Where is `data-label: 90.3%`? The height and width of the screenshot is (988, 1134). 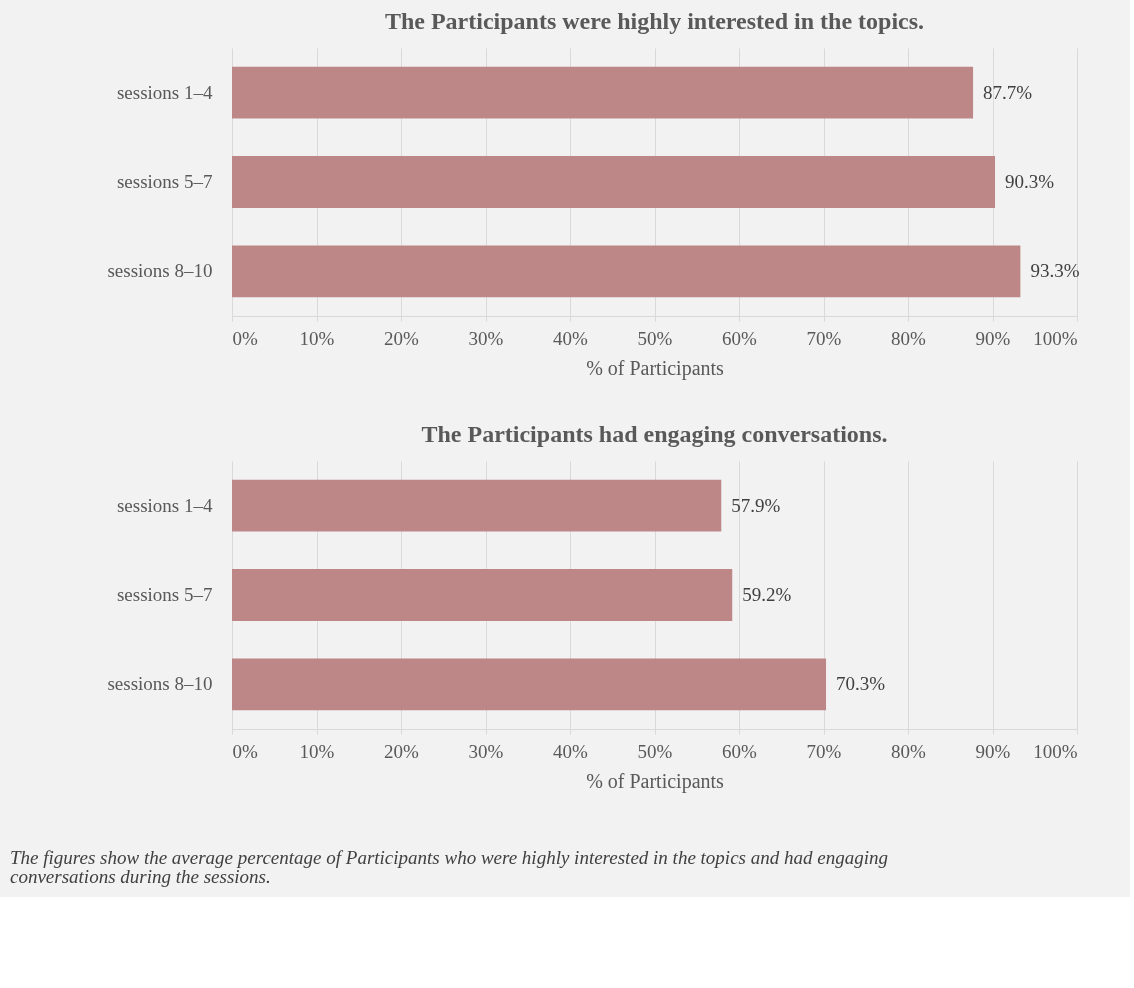 data-label: 90.3% is located at coordinates (1030, 181).